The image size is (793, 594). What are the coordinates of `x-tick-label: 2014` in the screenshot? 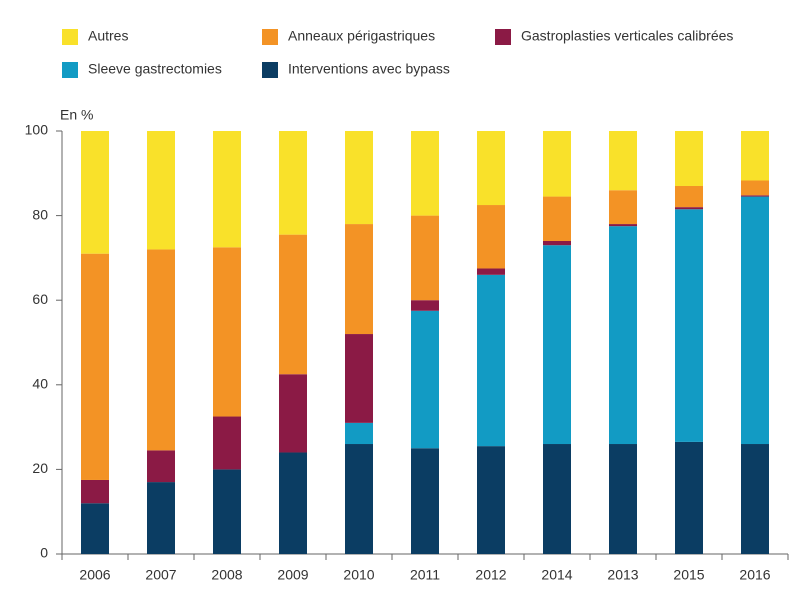 It's located at (556, 575).